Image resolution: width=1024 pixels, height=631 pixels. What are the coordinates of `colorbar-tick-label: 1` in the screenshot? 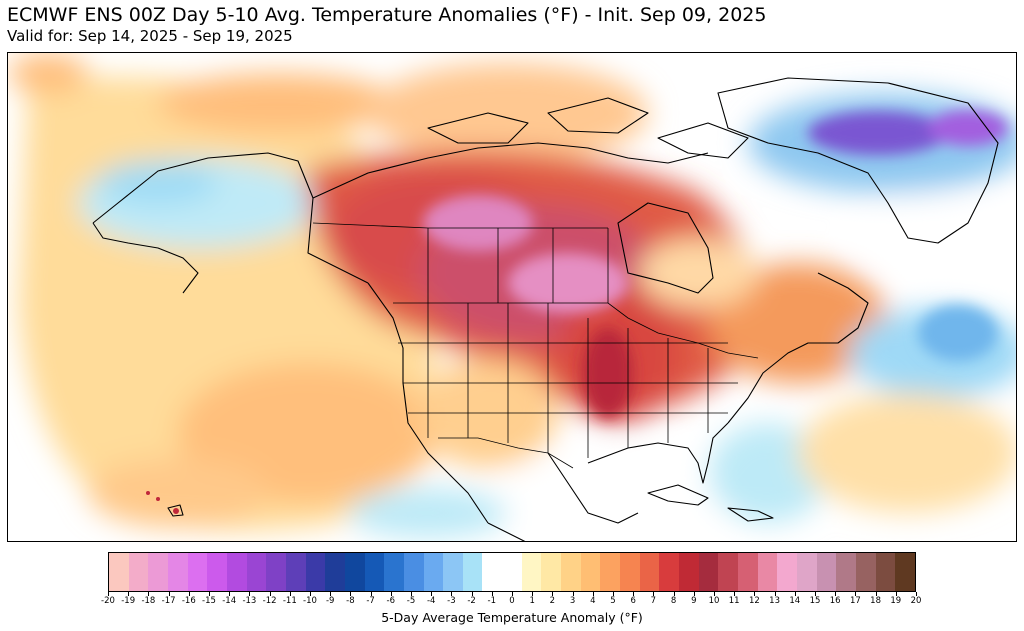 It's located at (532, 601).